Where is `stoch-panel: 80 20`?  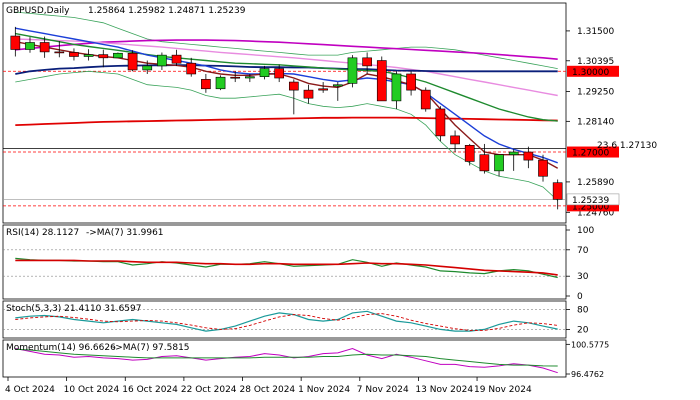
stoch-panel: 80 20 is located at coordinates (296, 320).